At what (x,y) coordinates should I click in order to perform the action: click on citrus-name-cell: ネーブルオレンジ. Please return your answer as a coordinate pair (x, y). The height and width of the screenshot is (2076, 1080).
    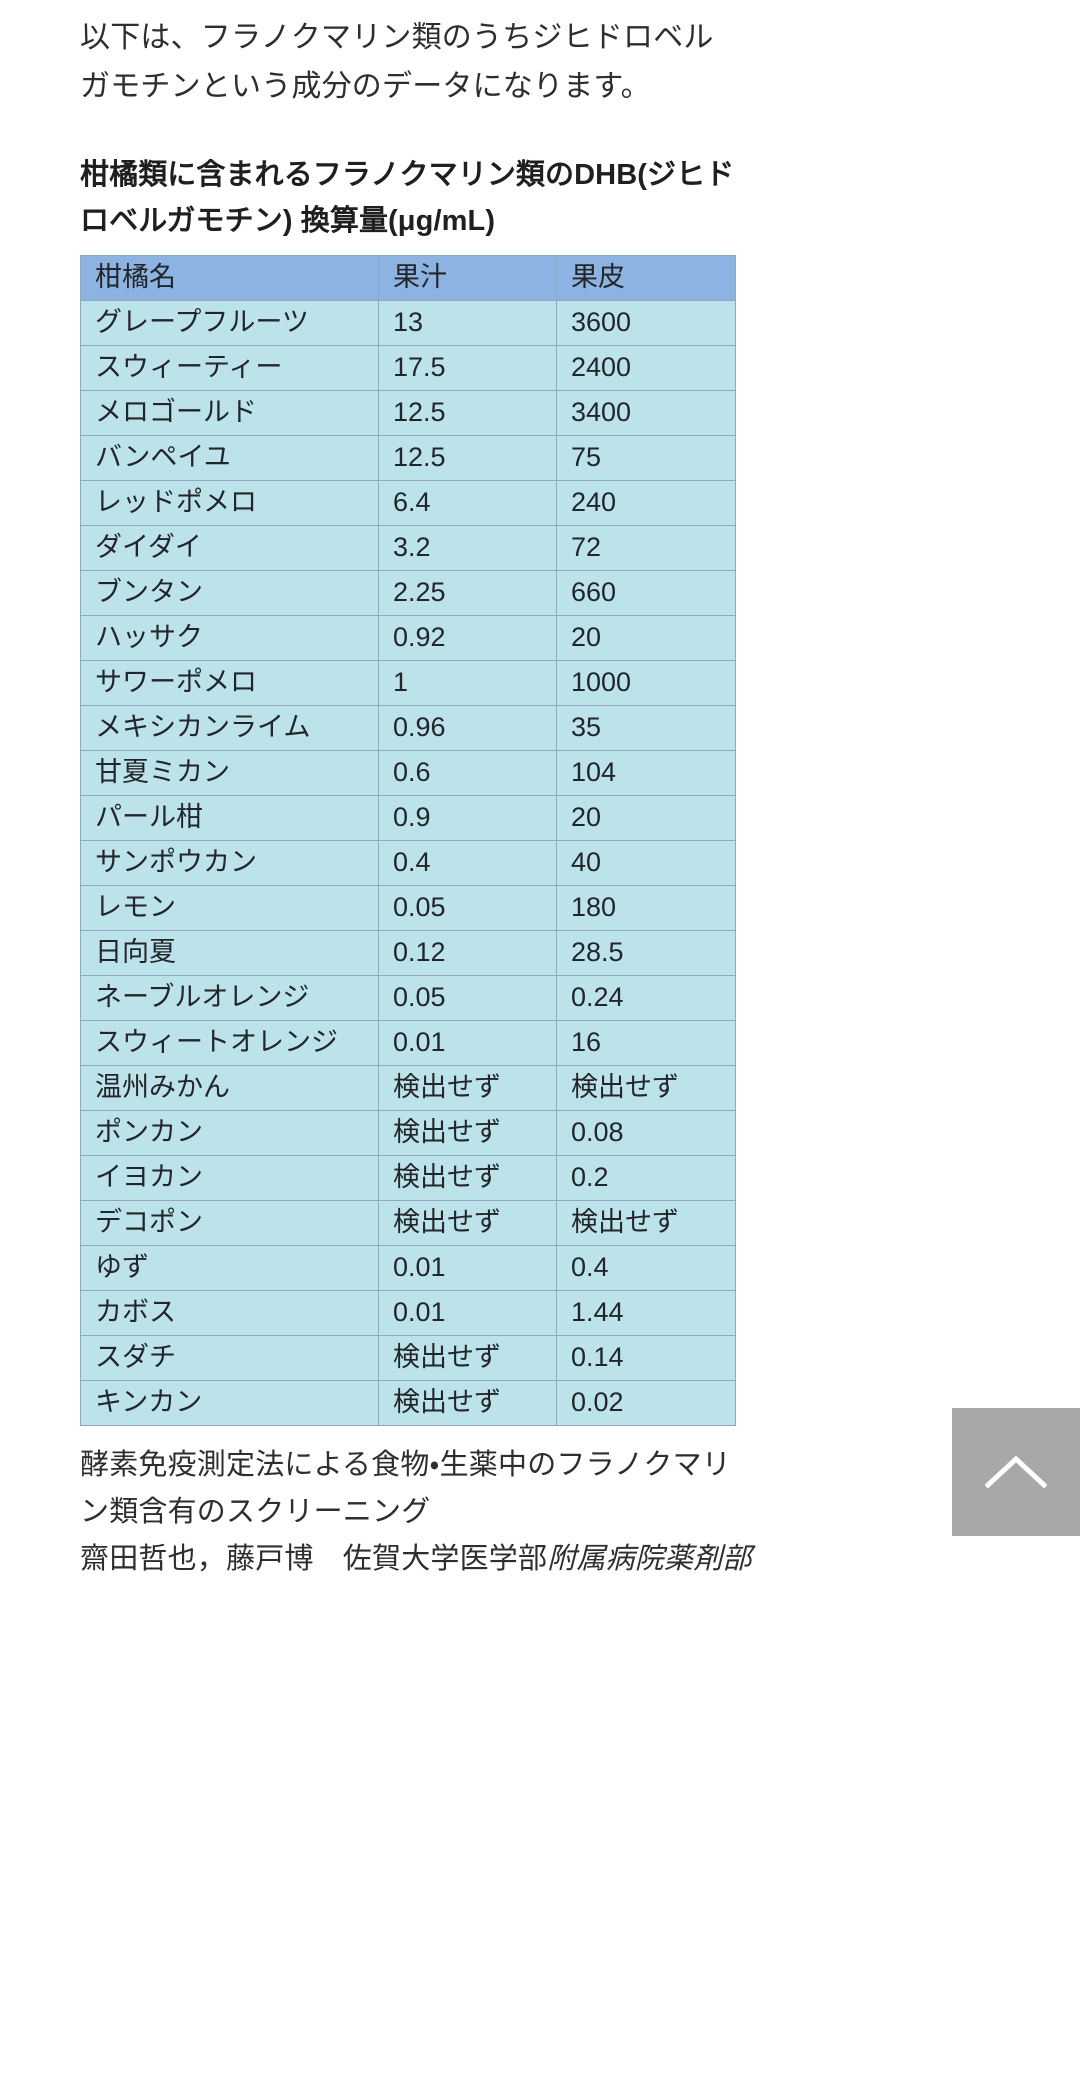
    Looking at the image, I should click on (229, 997).